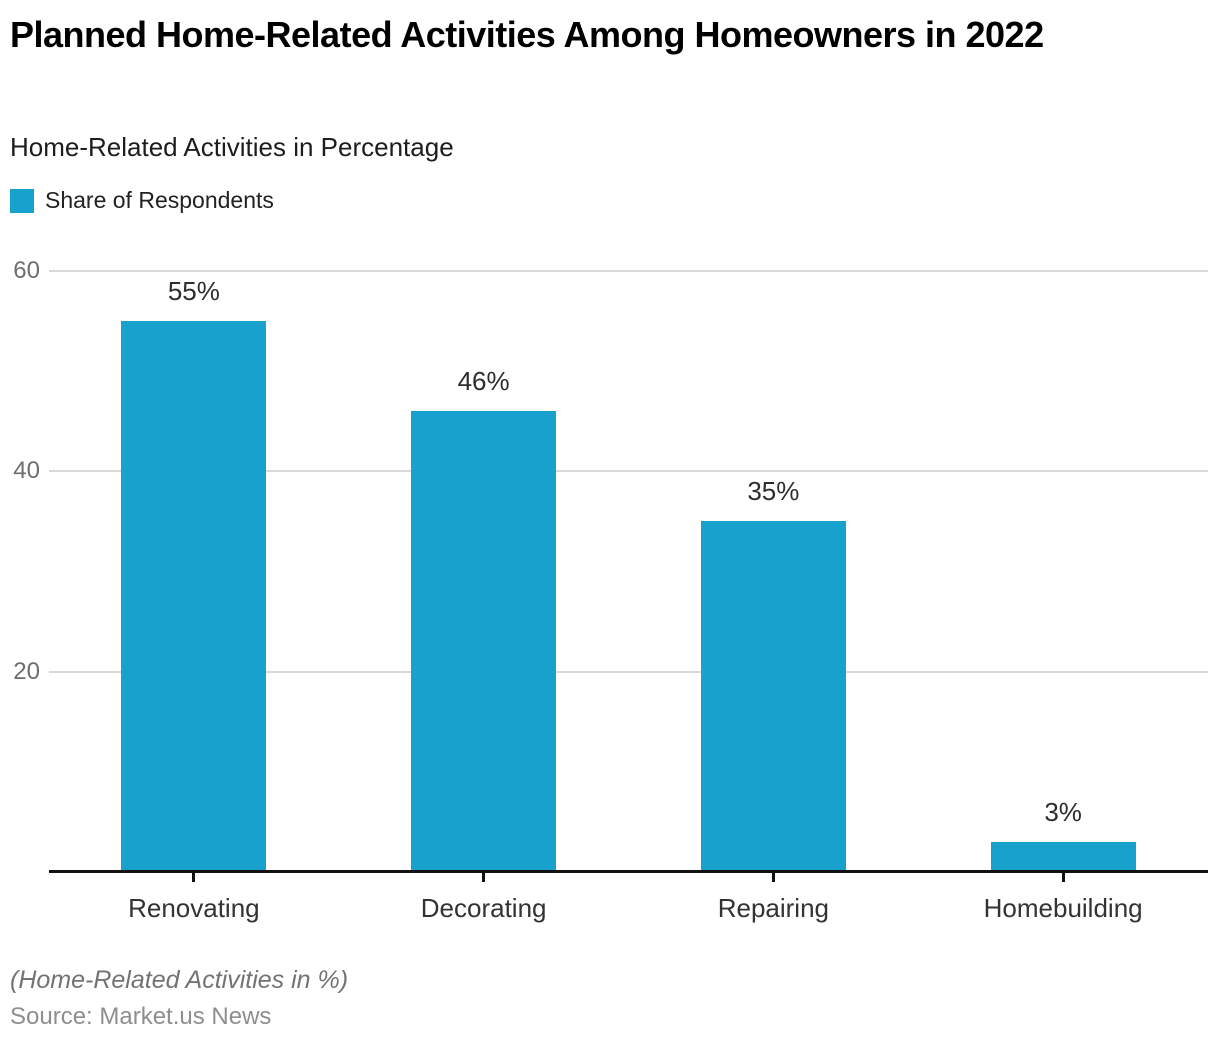 The width and height of the screenshot is (1220, 1042). I want to click on chart-source: Source: Market.us News, so click(141, 1016).